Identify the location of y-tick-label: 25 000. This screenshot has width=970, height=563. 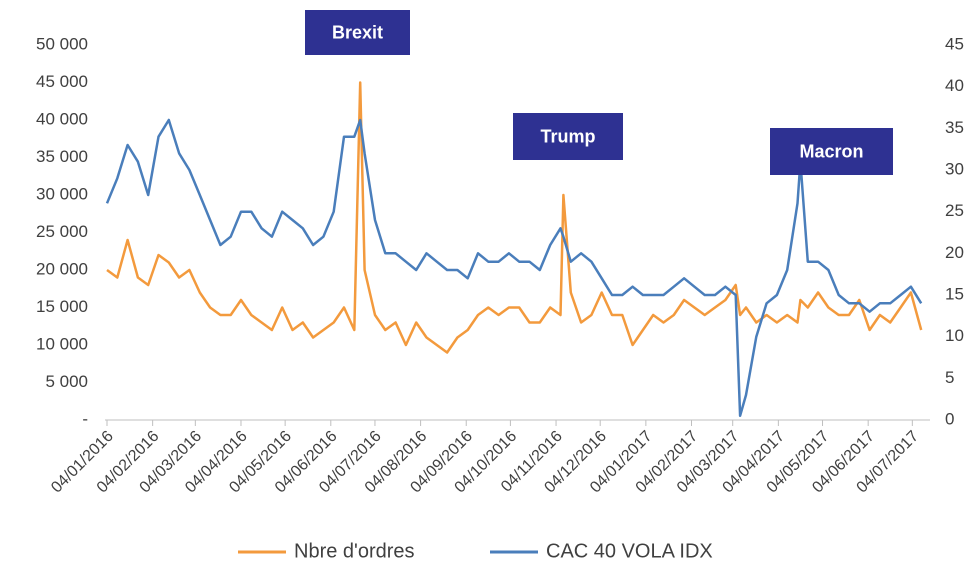
(62, 231).